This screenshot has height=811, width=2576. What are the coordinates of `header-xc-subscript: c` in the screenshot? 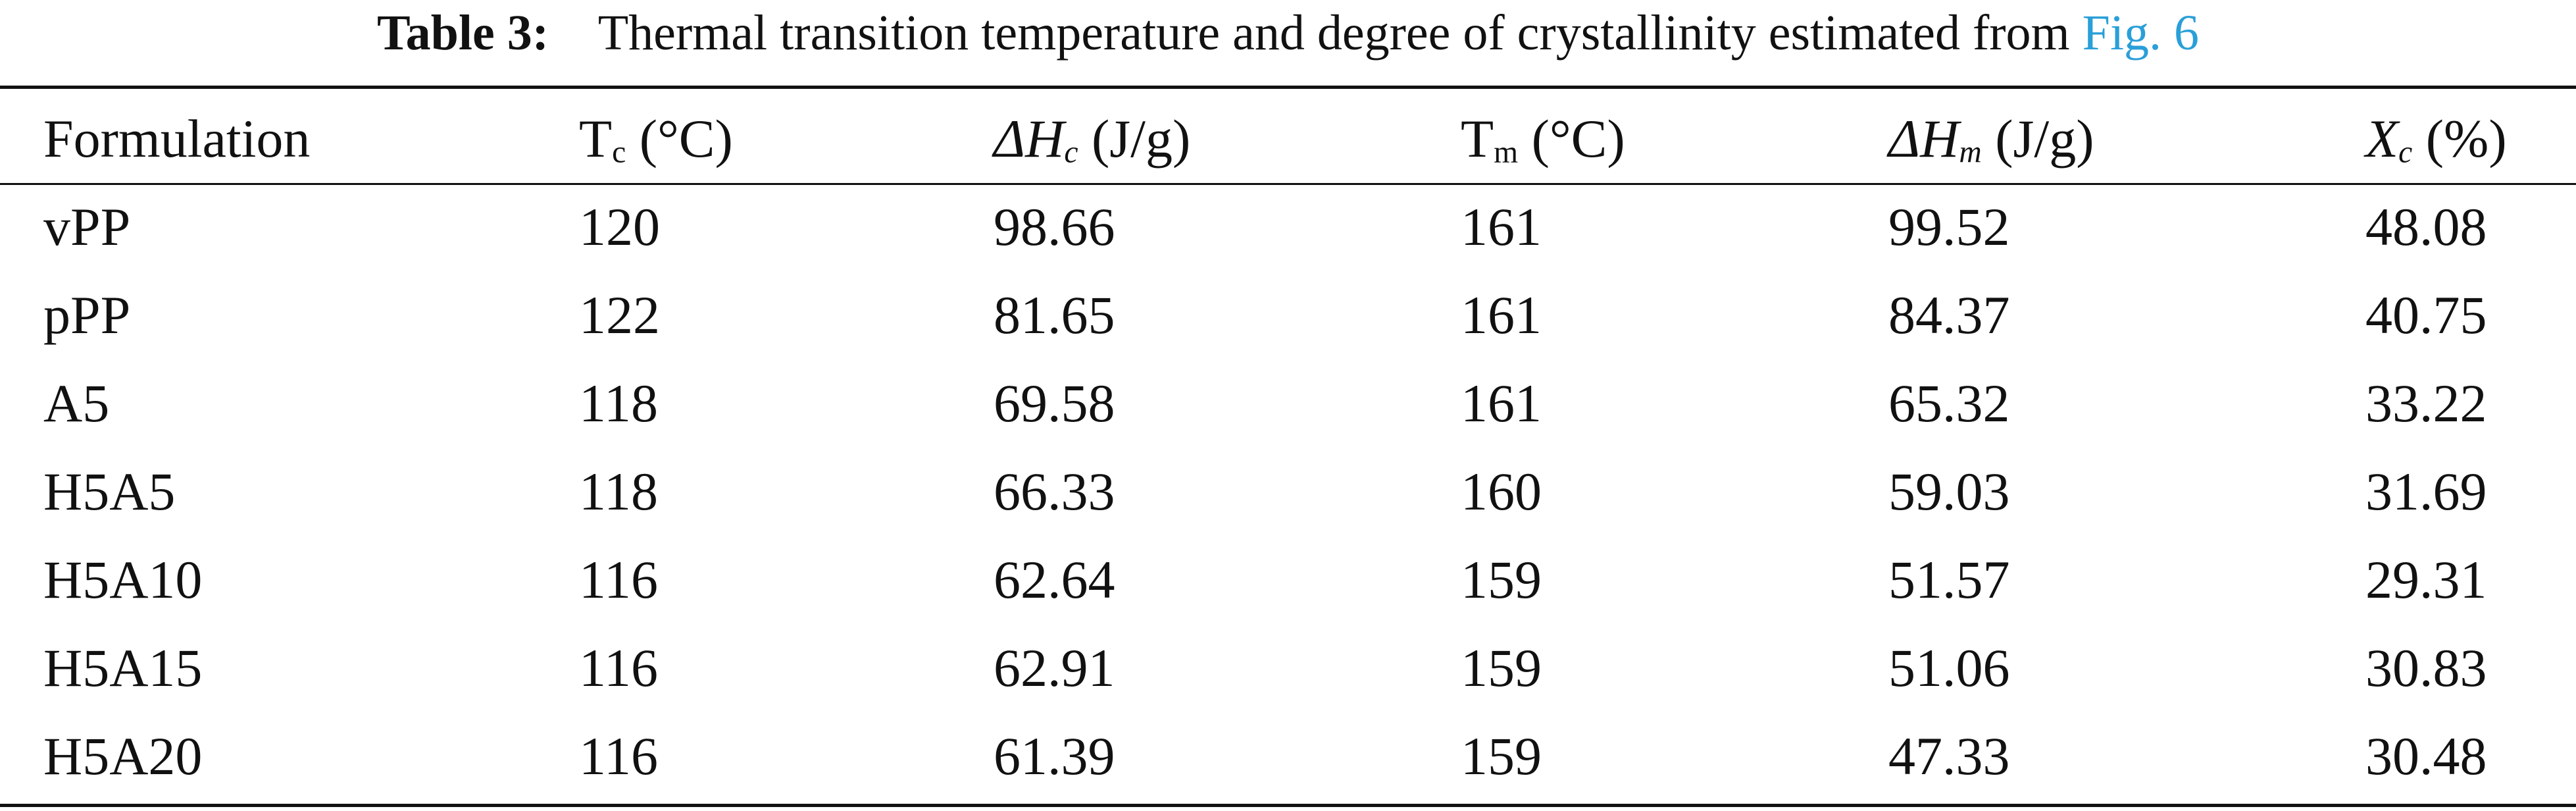 It's located at (2405, 152).